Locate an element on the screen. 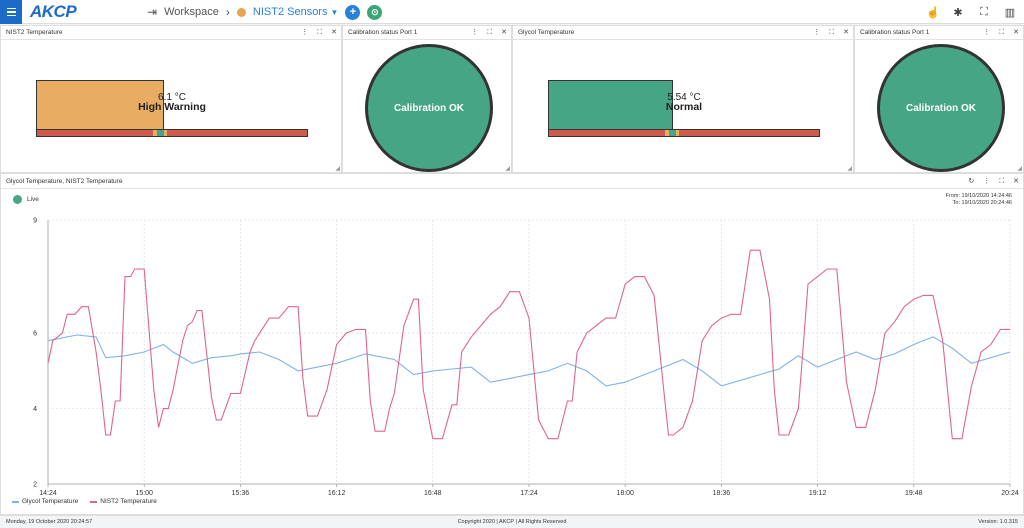 Image resolution: width=1024 pixels, height=528 pixels. x-tick-label: 18:36 is located at coordinates (722, 493).